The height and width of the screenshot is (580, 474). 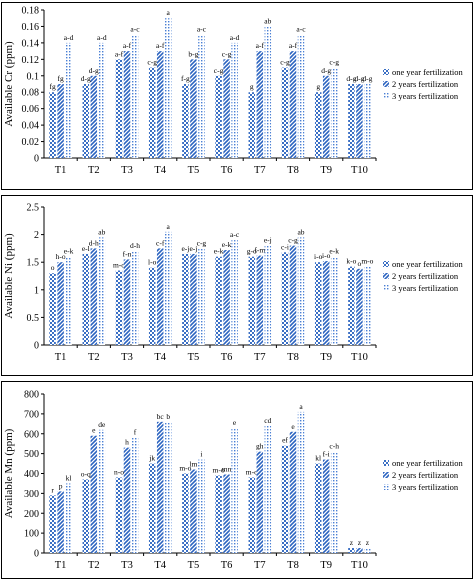 What do you see at coordinates (367, 261) in the screenshot?
I see `significance-label: m-o` at bounding box center [367, 261].